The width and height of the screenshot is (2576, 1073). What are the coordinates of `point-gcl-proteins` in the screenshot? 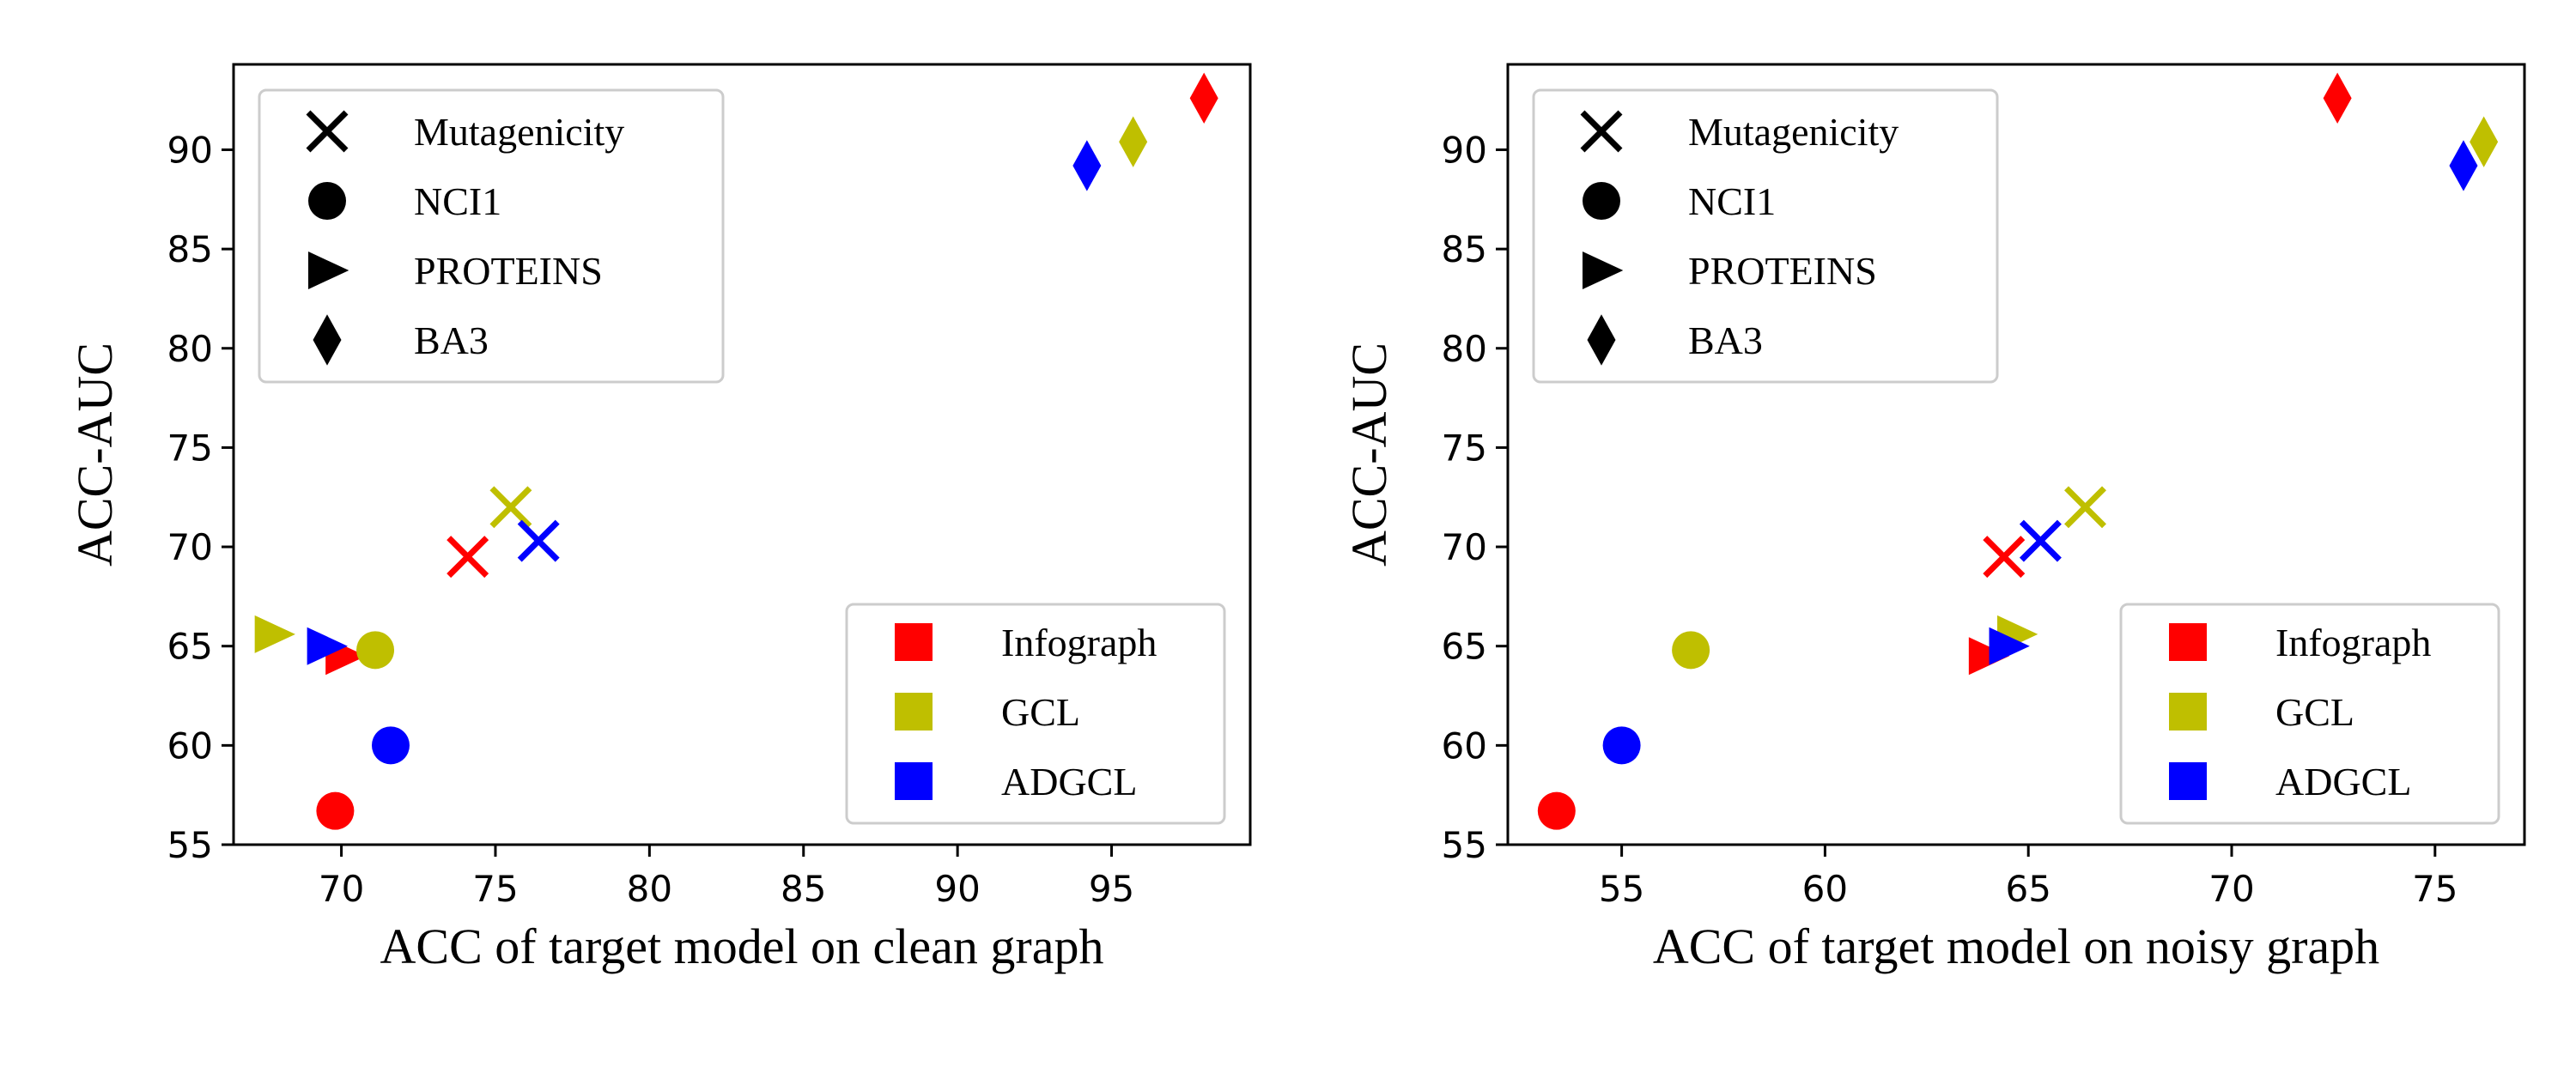 It's located at (274, 634).